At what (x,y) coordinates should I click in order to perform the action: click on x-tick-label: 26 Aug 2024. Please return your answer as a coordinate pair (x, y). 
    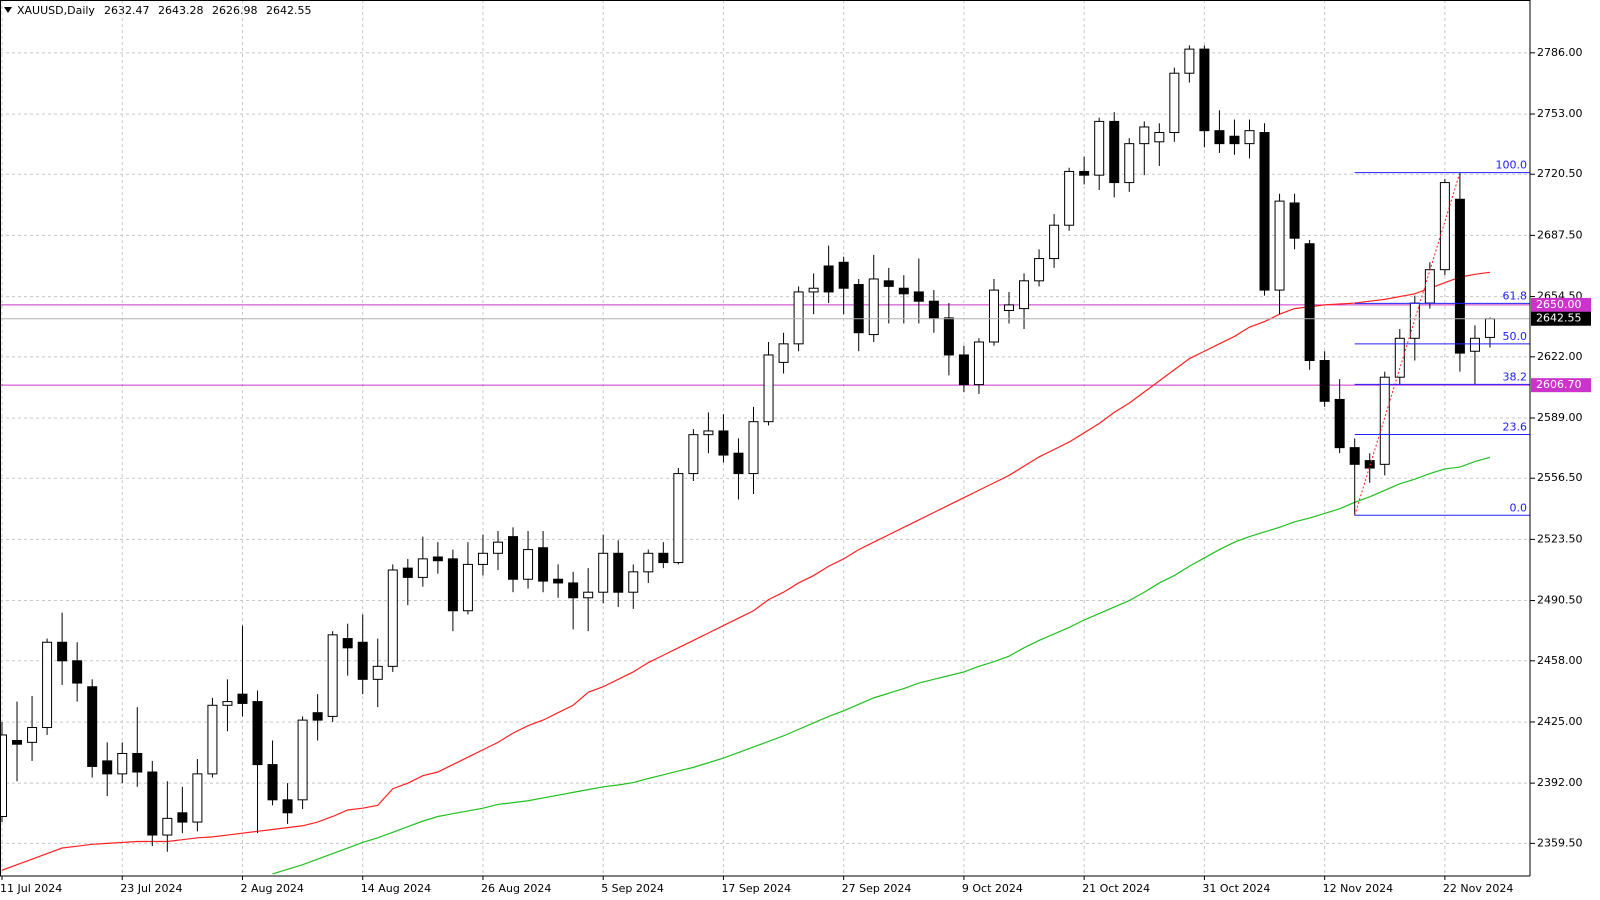
    Looking at the image, I should click on (516, 888).